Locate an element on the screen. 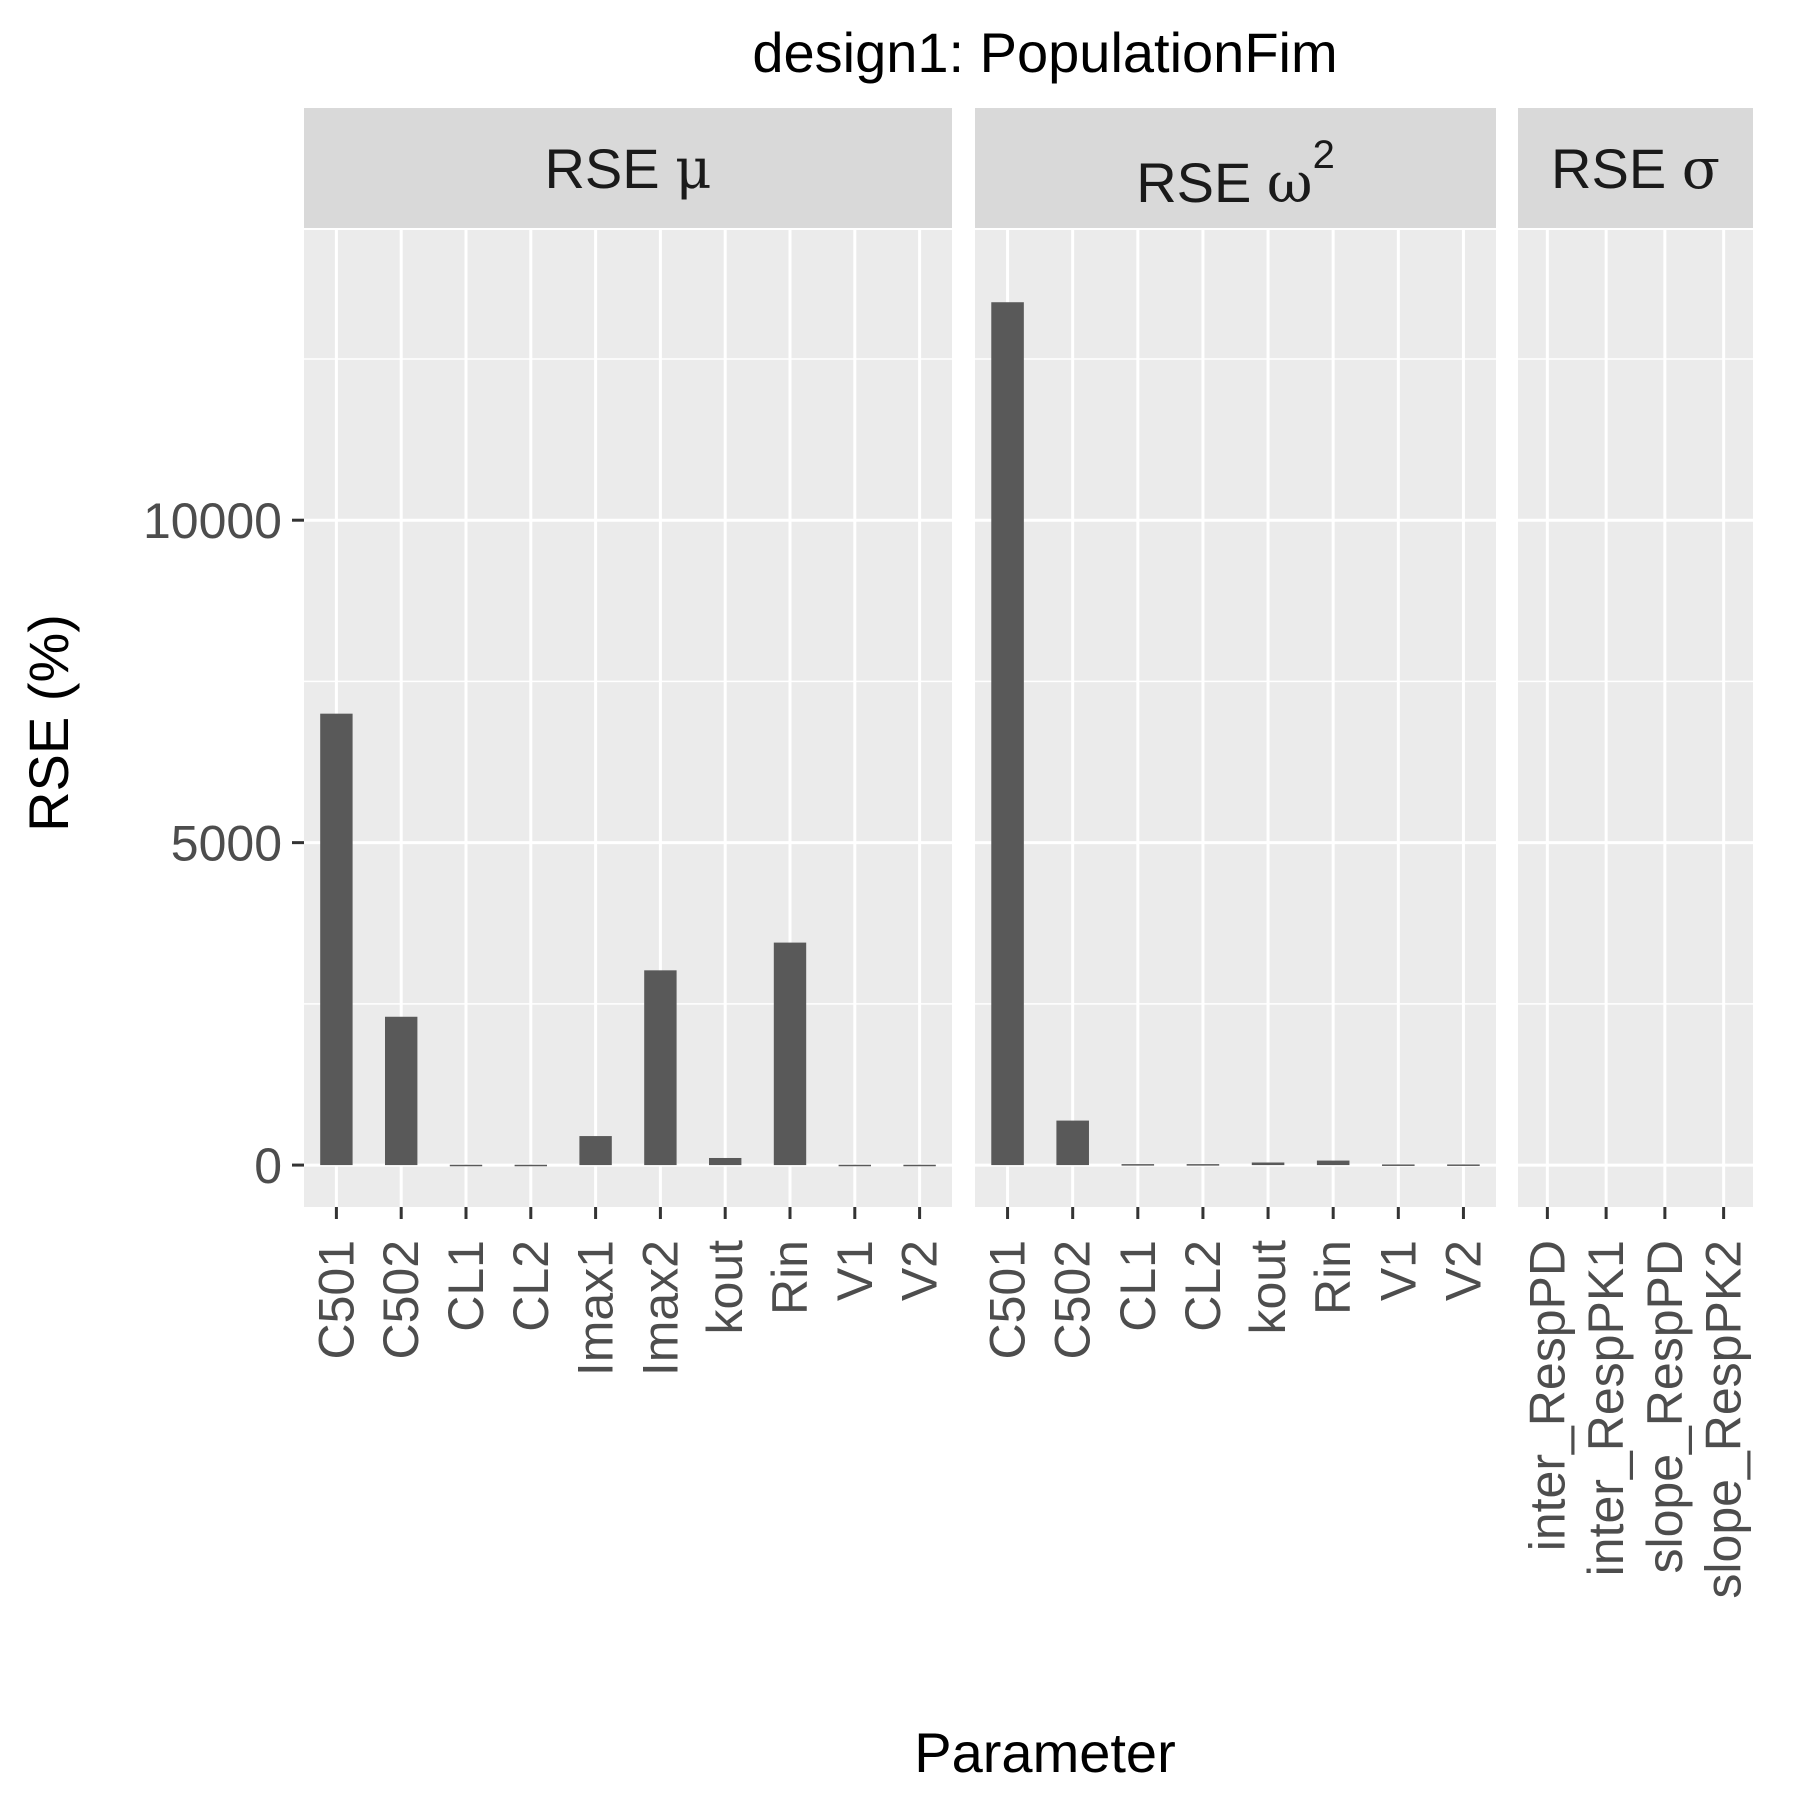 Image resolution: width=1800 pixels, height=1800 pixels. bar-Imax1 is located at coordinates (595, 1151).